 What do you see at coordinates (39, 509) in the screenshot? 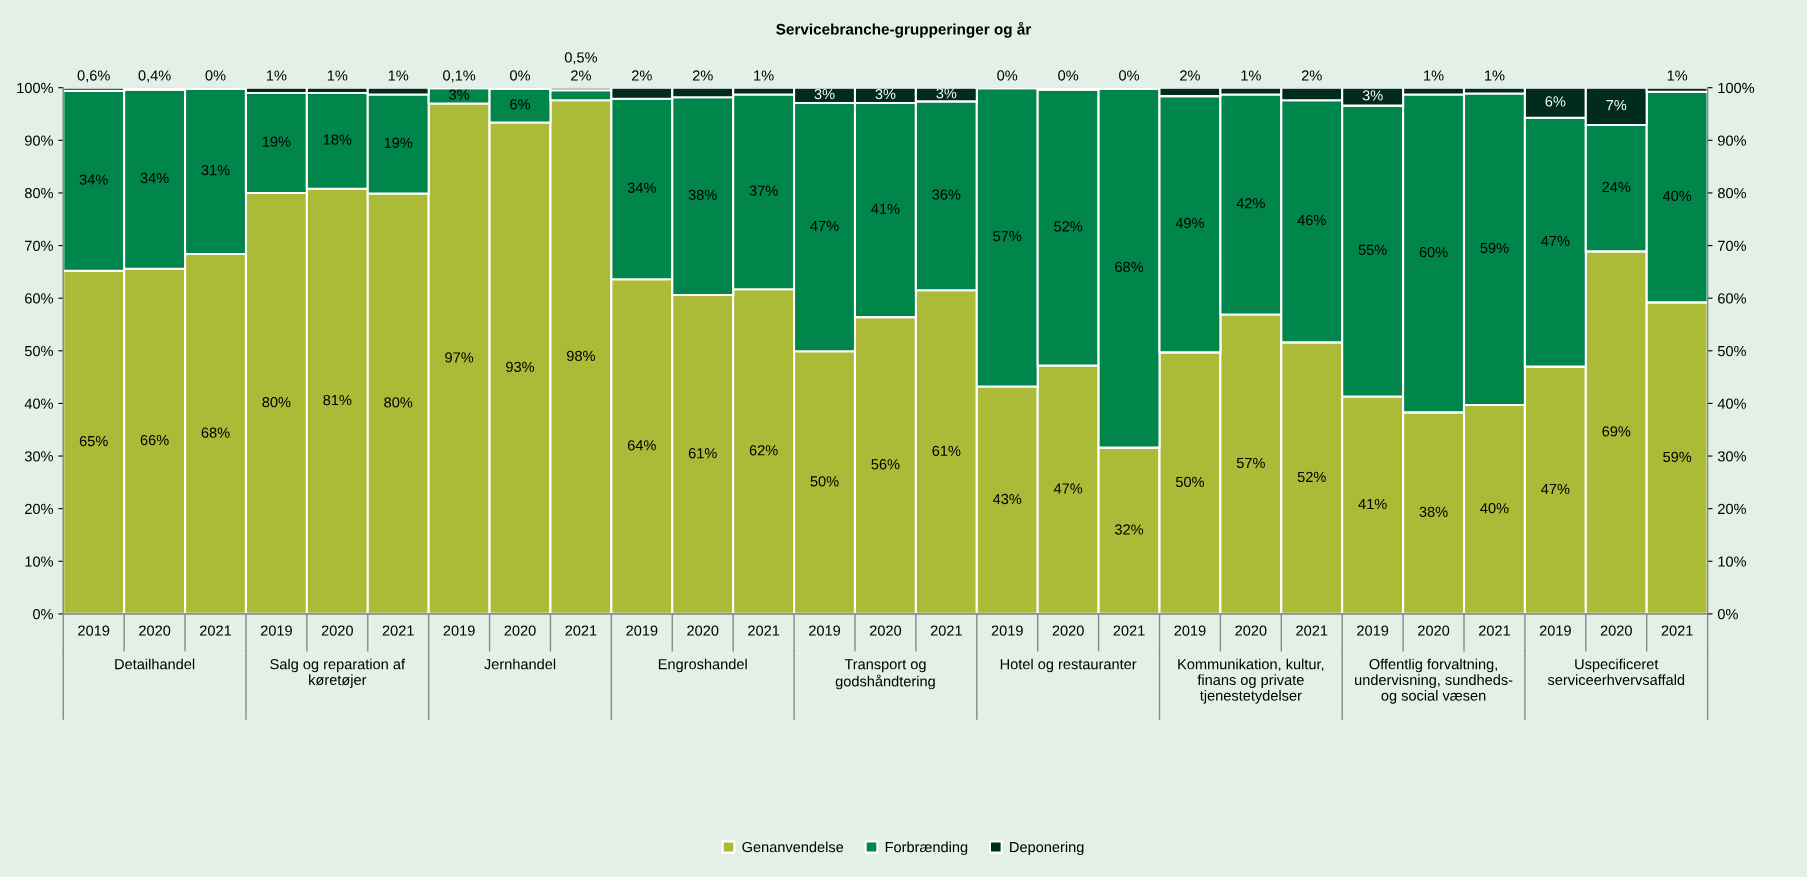
I see `y-tick-label: 20%` at bounding box center [39, 509].